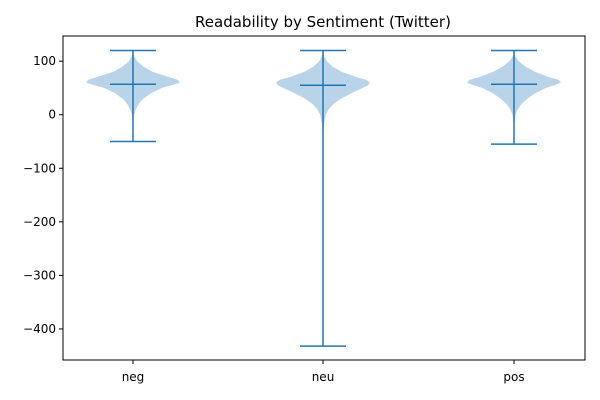 This screenshot has height=400, width=600. I want to click on y-axis: 100 0 −100 −200 −300 −400, so click(43, 195).